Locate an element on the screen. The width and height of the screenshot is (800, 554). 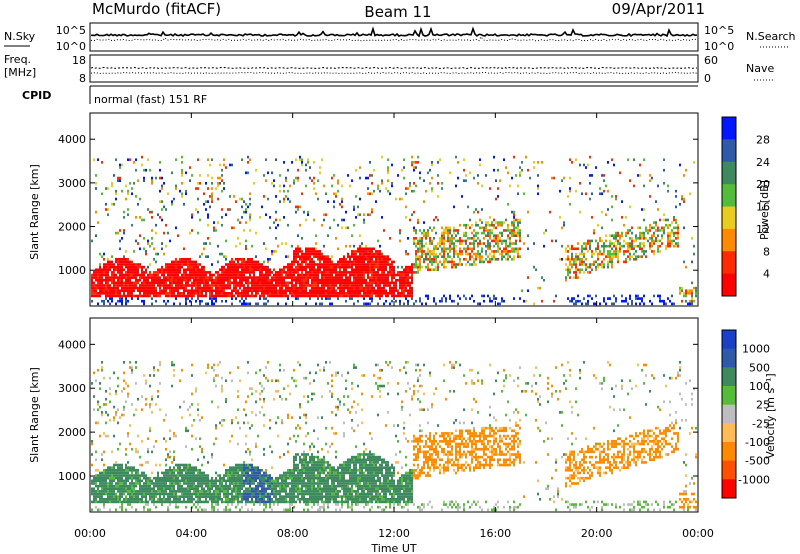
colorbar-tick-label: -500 is located at coordinates (757, 461).